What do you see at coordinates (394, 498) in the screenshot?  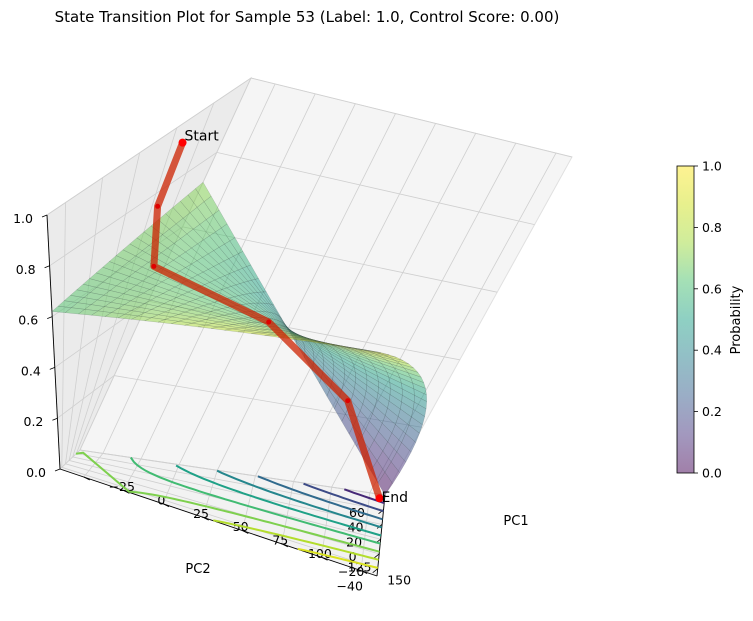 I see `end-annotation: End` at bounding box center [394, 498].